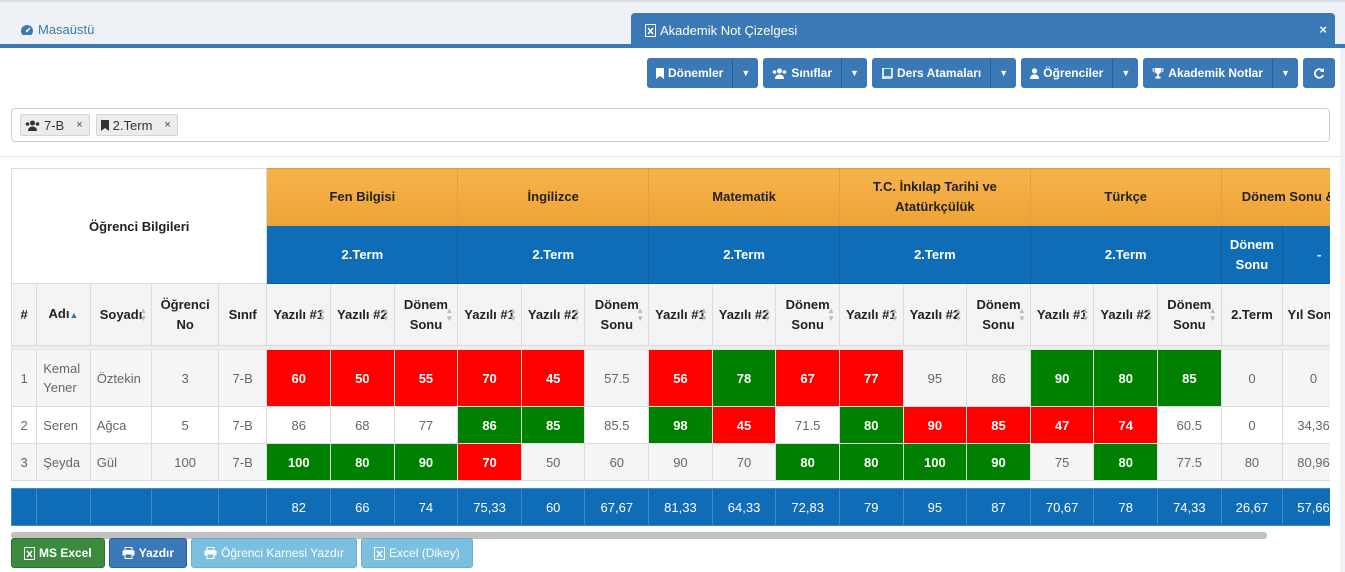 Image resolution: width=1345 pixels, height=572 pixels. What do you see at coordinates (426, 425) in the screenshot?
I see `grade-cell: 77` at bounding box center [426, 425].